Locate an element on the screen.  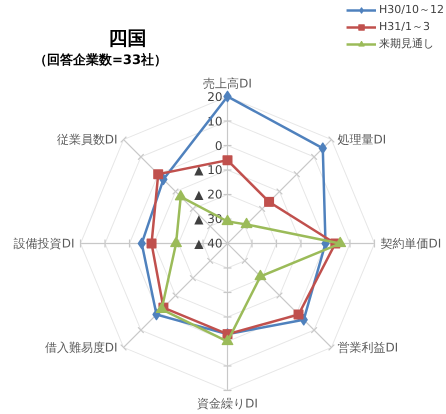
y-tick-label: ▲ 10 is located at coordinates (208, 170).